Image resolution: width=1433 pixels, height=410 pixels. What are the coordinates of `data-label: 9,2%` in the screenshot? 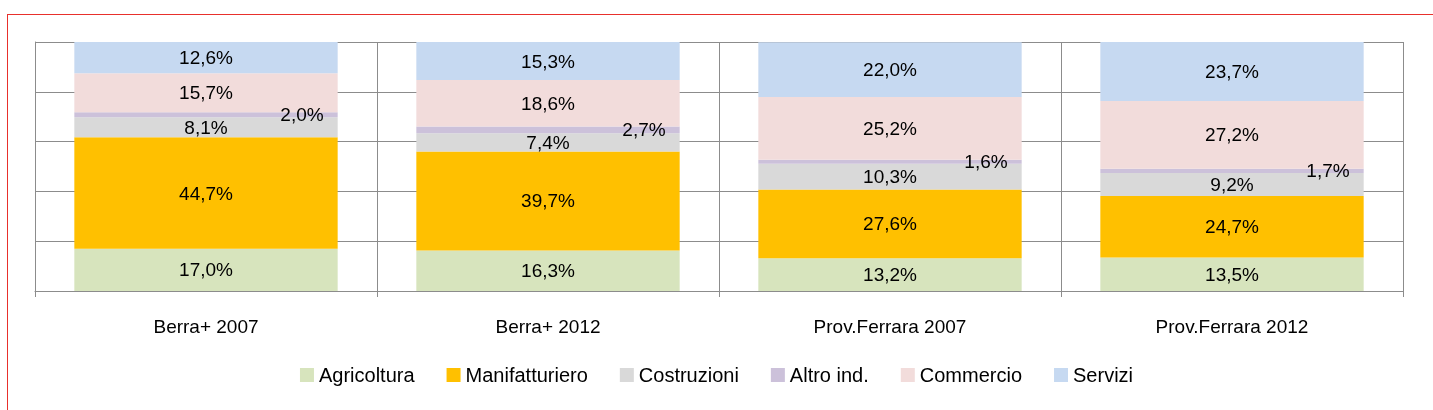 It's located at (1232, 184).